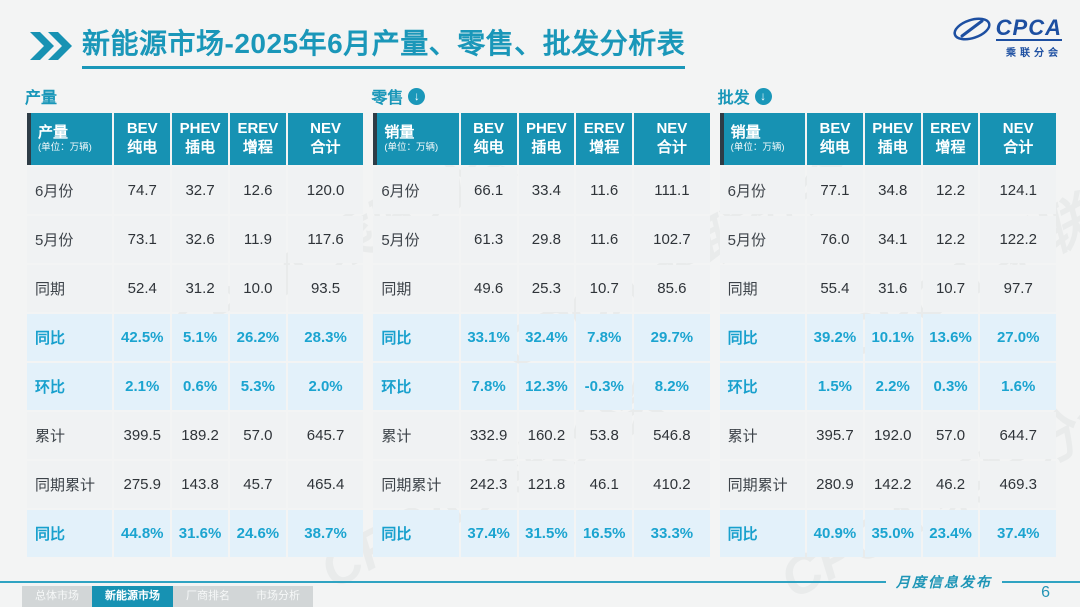  Describe the element at coordinates (416, 139) in the screenshot. I see `header-cell-metric: 销量 (单位：万辆)` at that location.